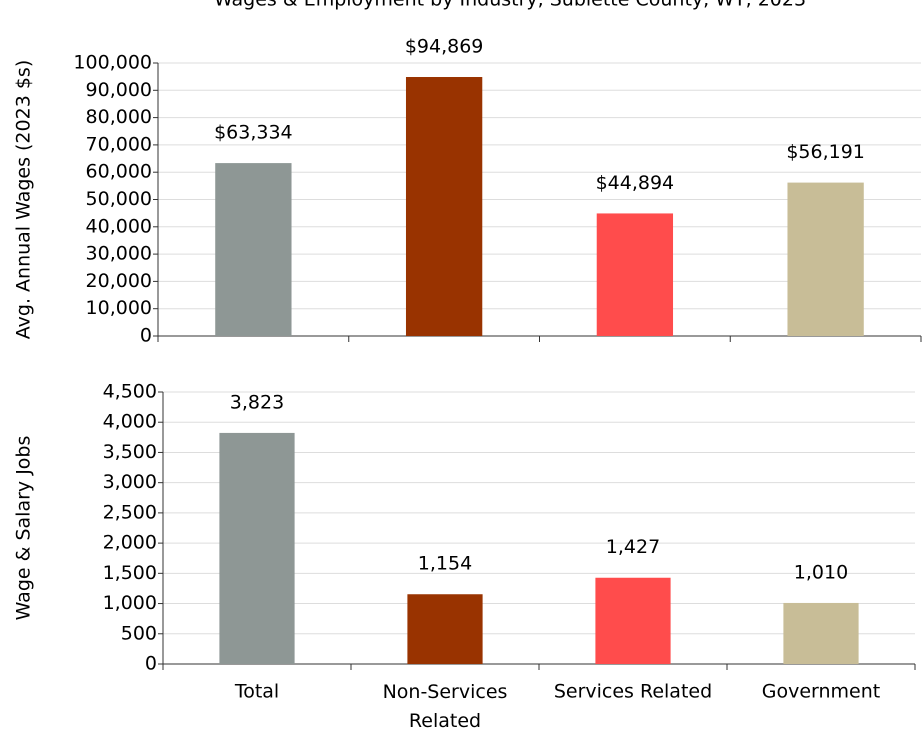  What do you see at coordinates (112, 63) in the screenshot?
I see `y-tick-label: 100,000` at bounding box center [112, 63].